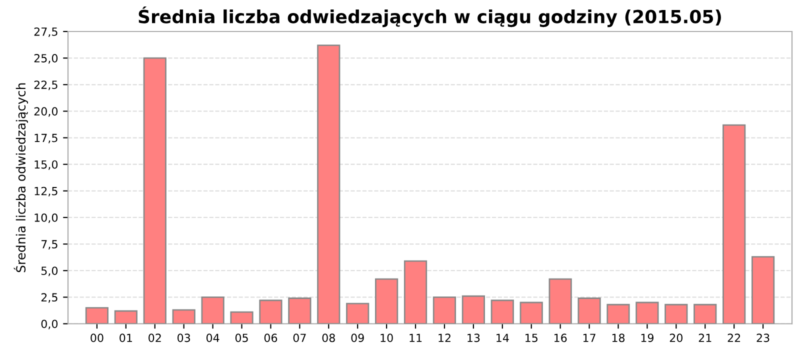 The image size is (800, 350). I want to click on x-tick-label: 06, so click(271, 338).